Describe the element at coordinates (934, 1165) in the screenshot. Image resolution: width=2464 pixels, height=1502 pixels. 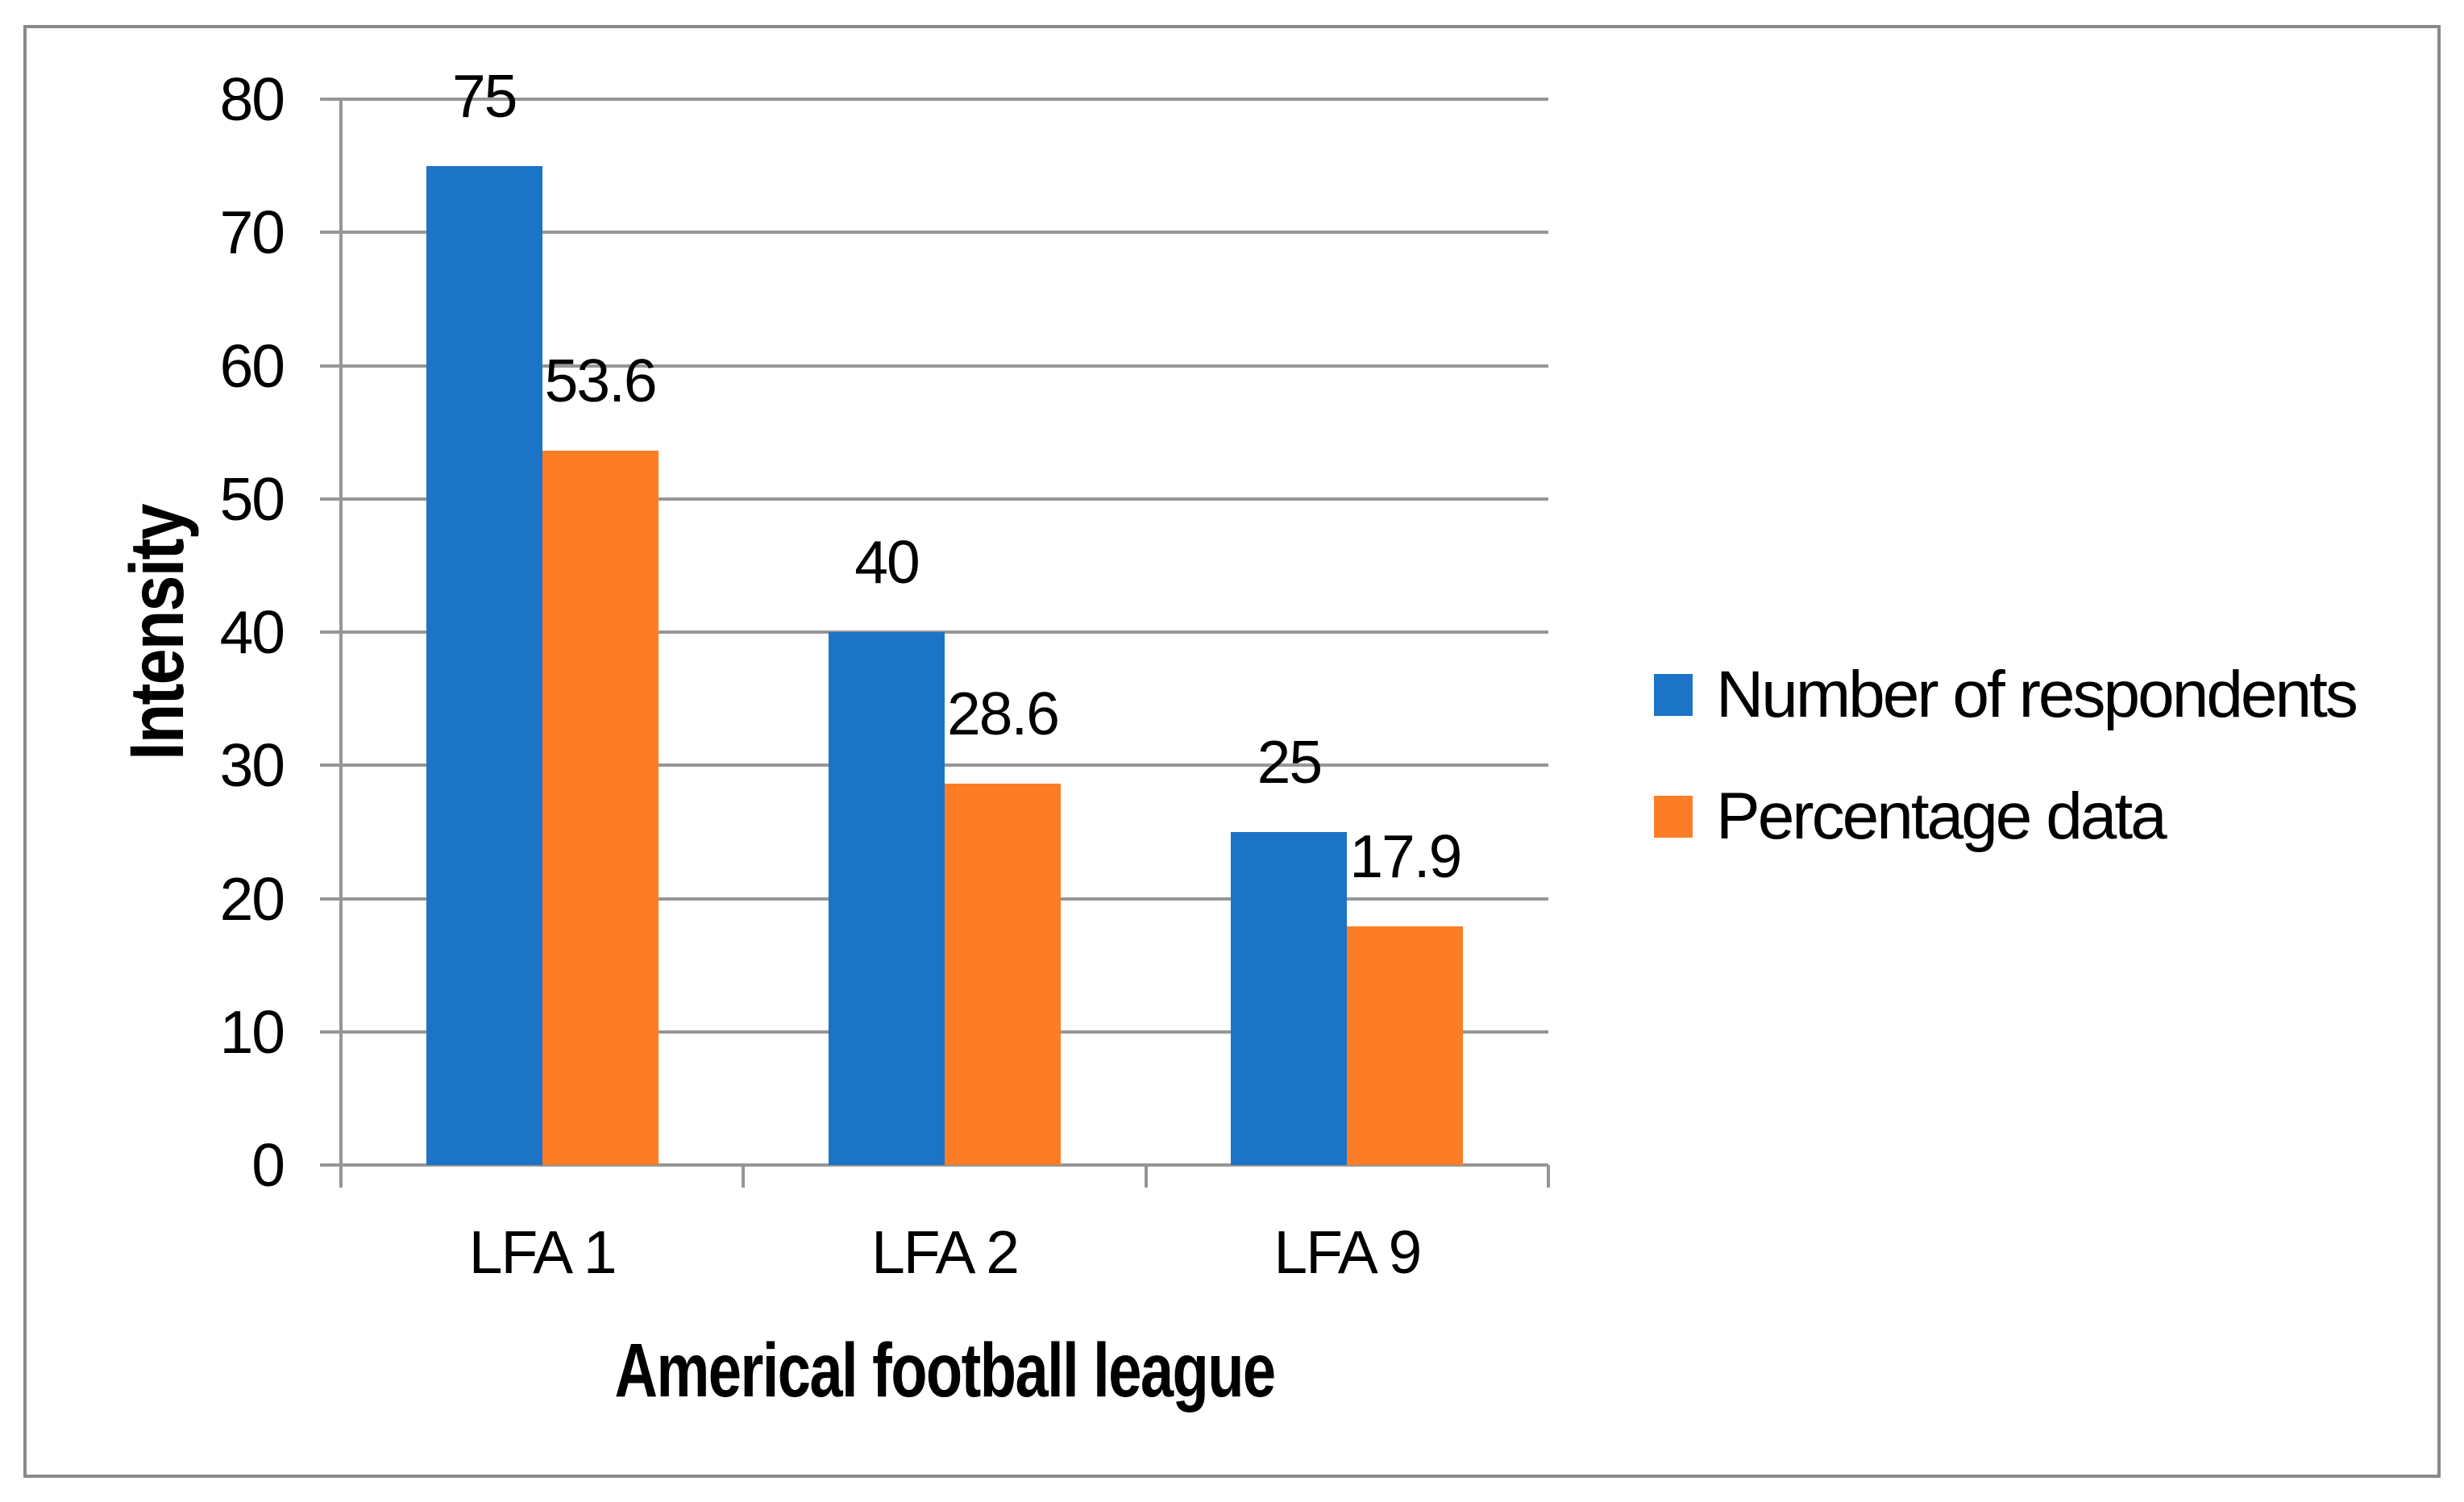
I see `x-axis-line` at that location.